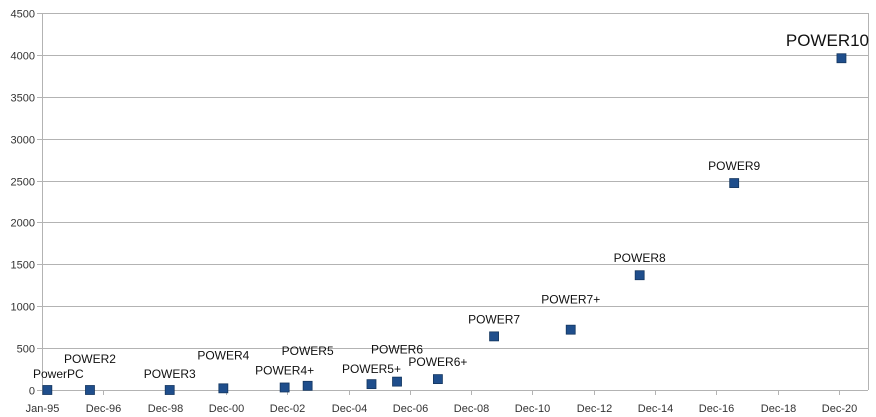 The image size is (876, 417). I want to click on data-label: POWER7+, so click(570, 300).